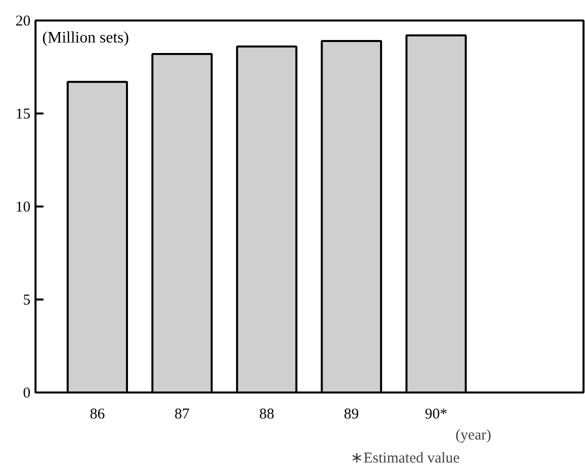 This screenshot has height=471, width=585. Describe the element at coordinates (266, 414) in the screenshot. I see `x-tick-label: 88` at that location.